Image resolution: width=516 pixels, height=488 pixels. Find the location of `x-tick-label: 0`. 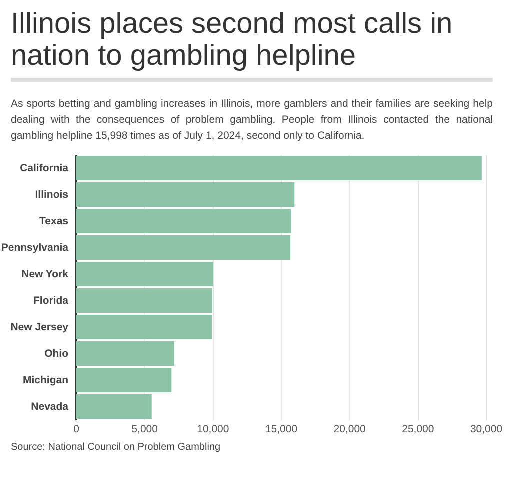

x-tick-label: 0 is located at coordinates (77, 430).